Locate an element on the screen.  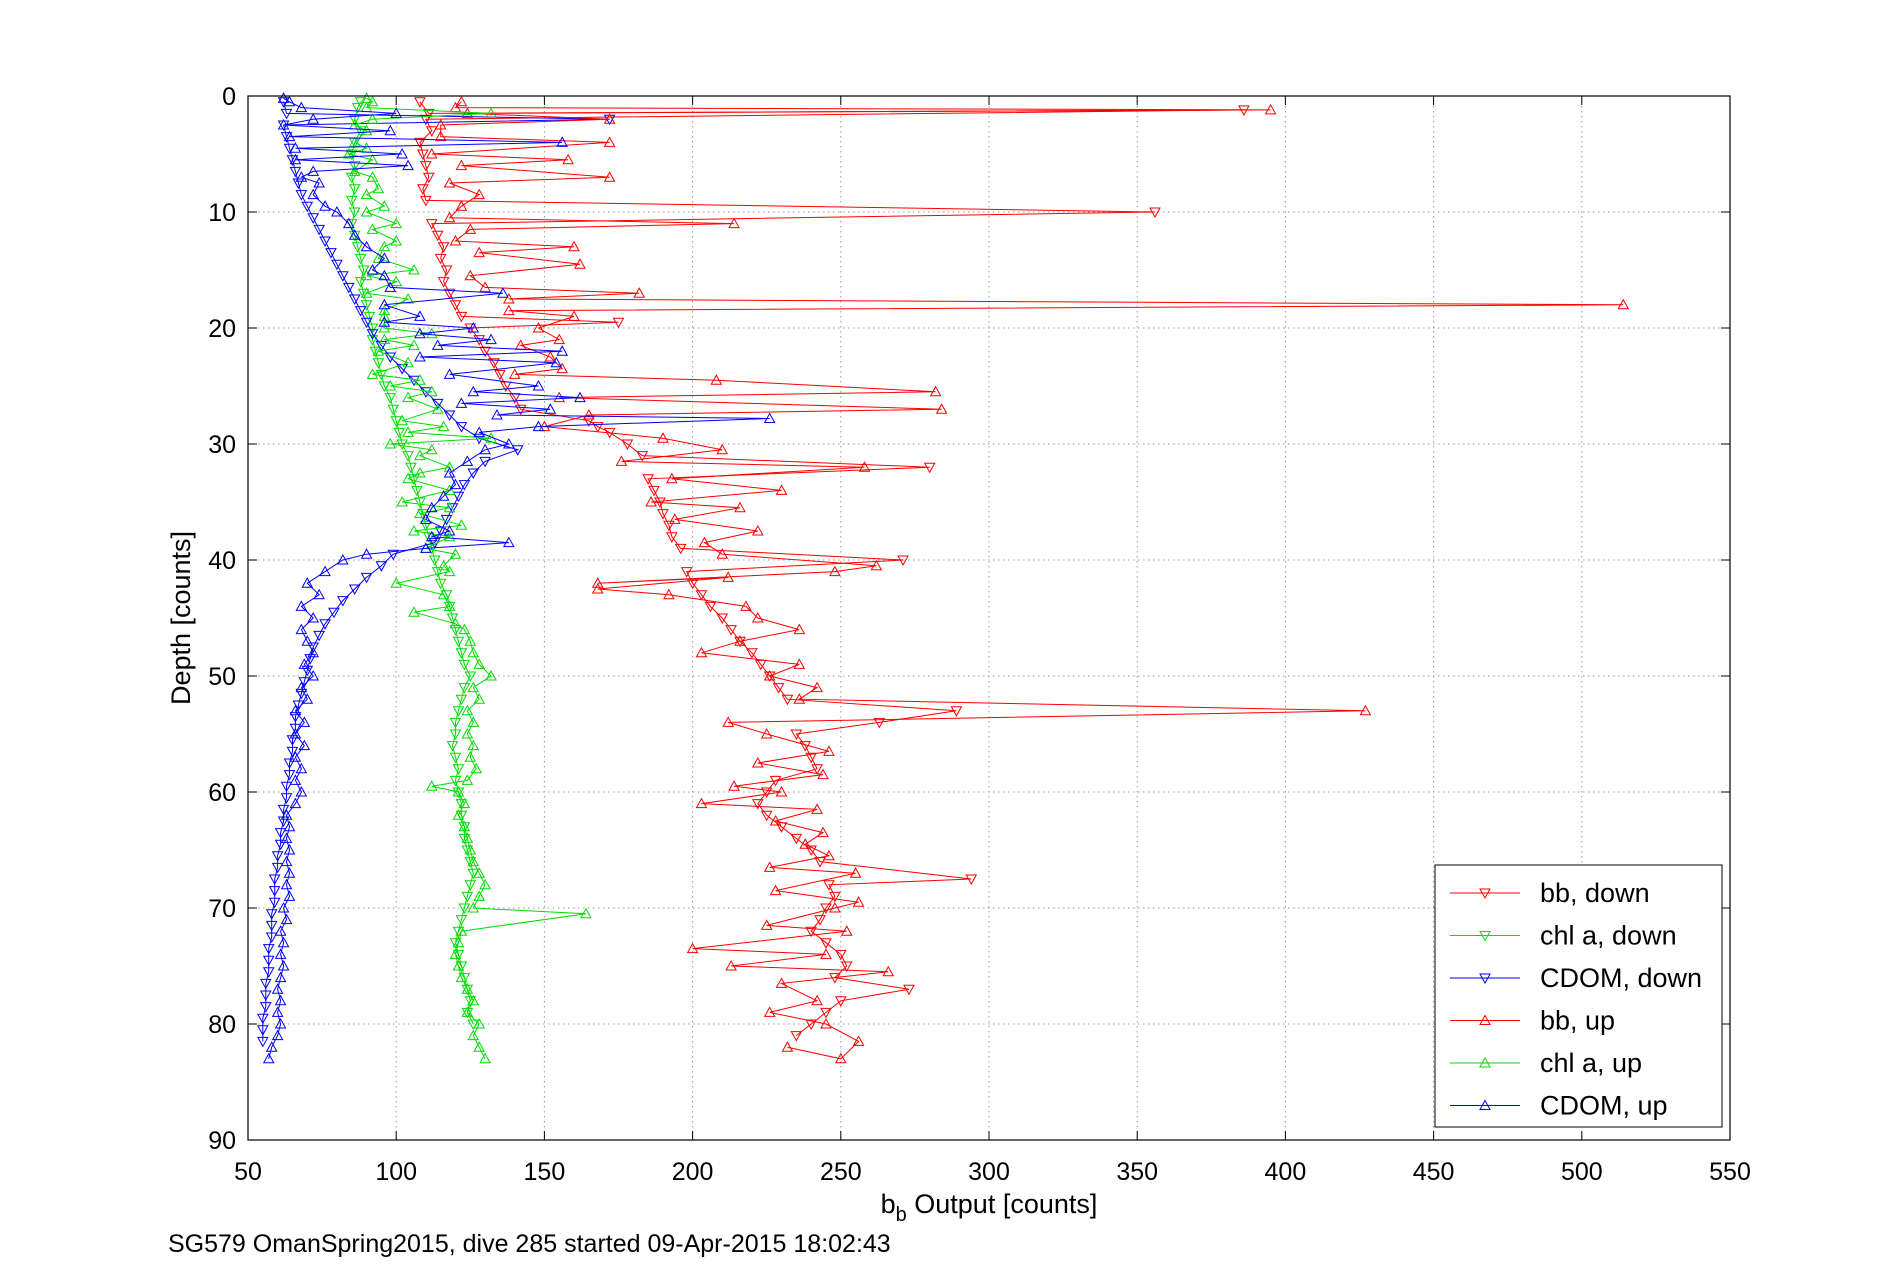
legend-box is located at coordinates (1578, 996).